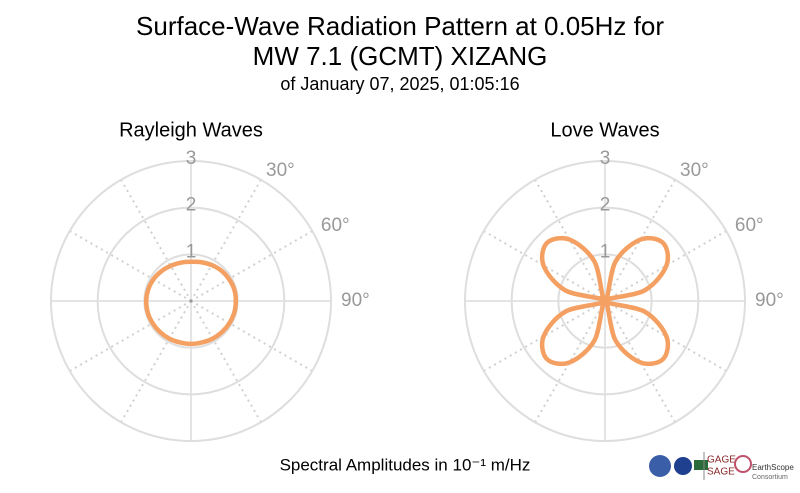 This screenshot has height=493, width=800. I want to click on logo-usgs, so click(701, 465).